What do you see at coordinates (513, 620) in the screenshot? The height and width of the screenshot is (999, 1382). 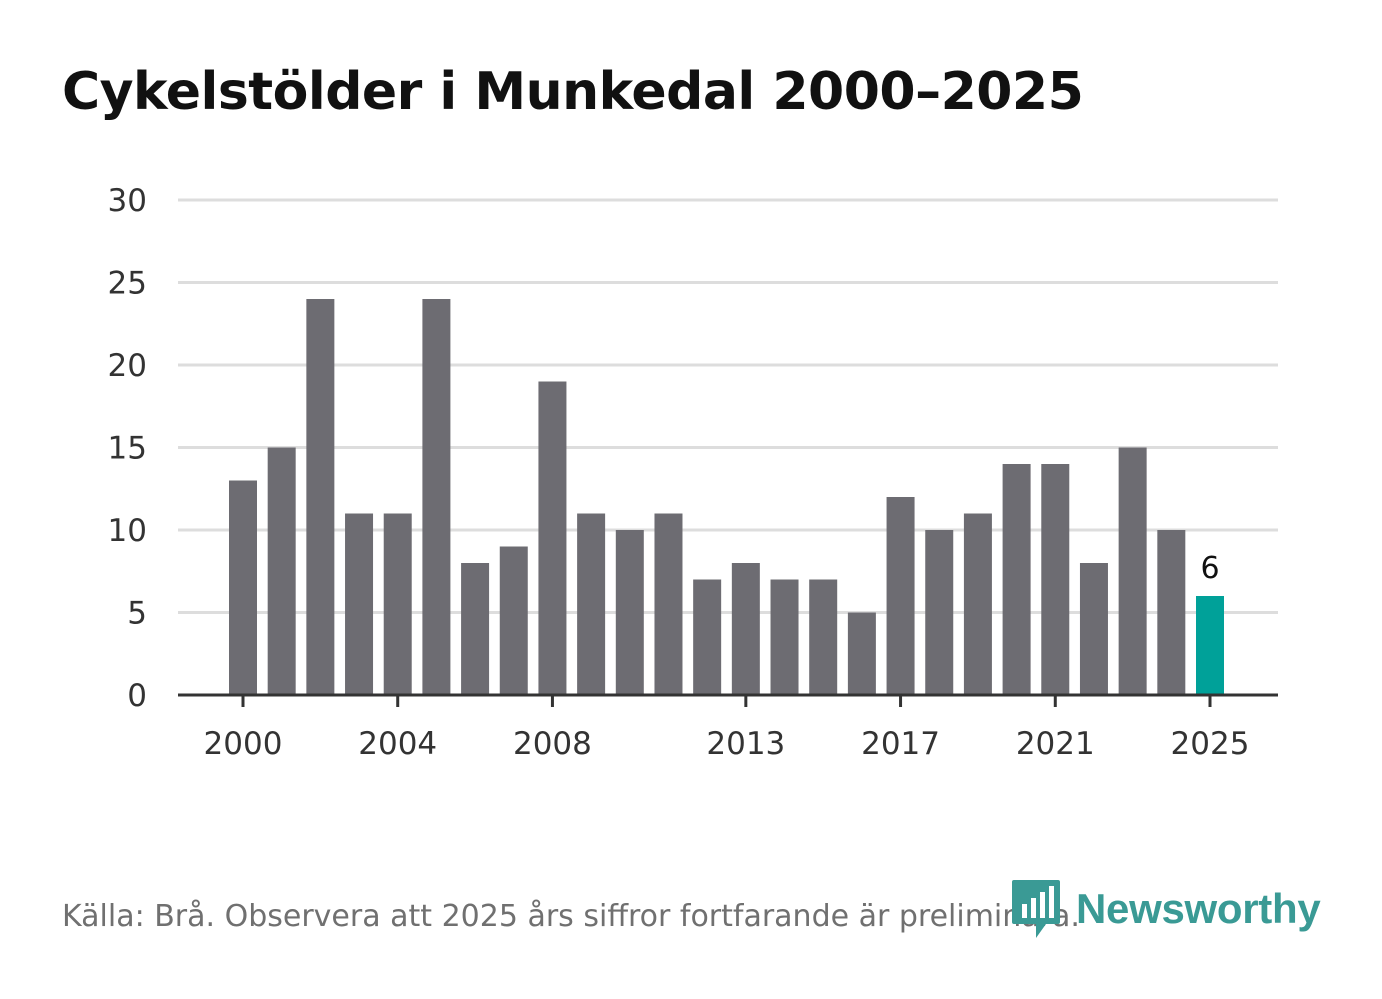 I see `bar-2007` at bounding box center [513, 620].